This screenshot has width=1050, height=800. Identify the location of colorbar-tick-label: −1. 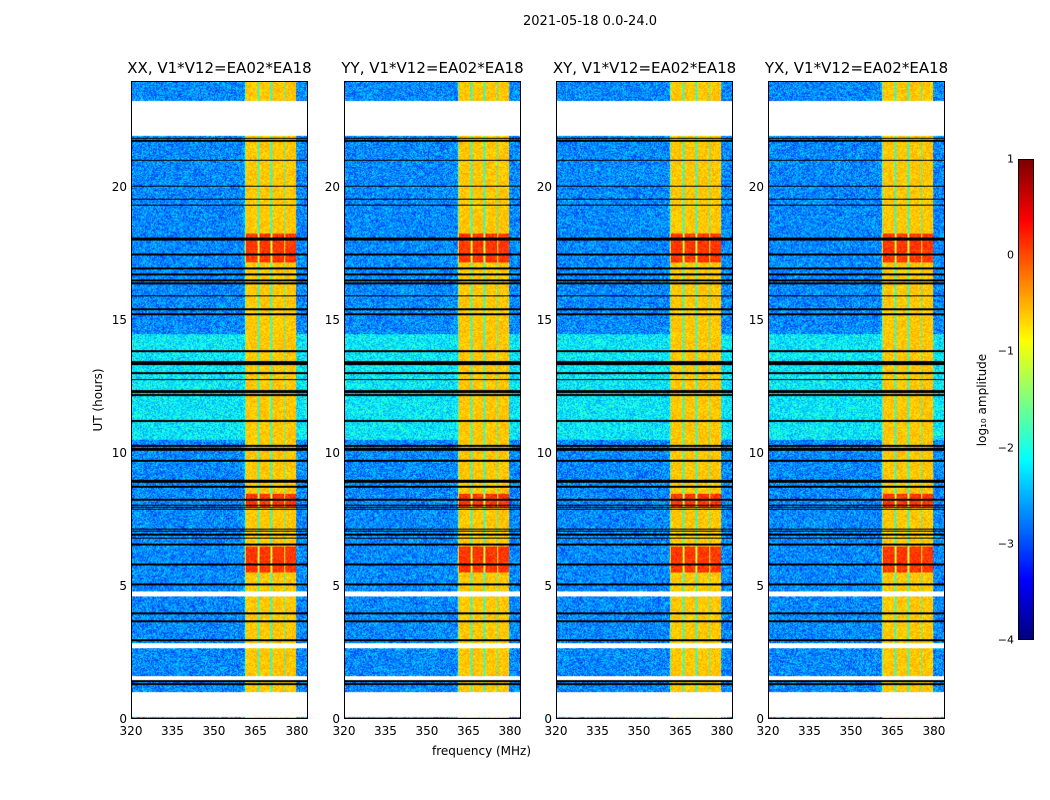
(1005, 351).